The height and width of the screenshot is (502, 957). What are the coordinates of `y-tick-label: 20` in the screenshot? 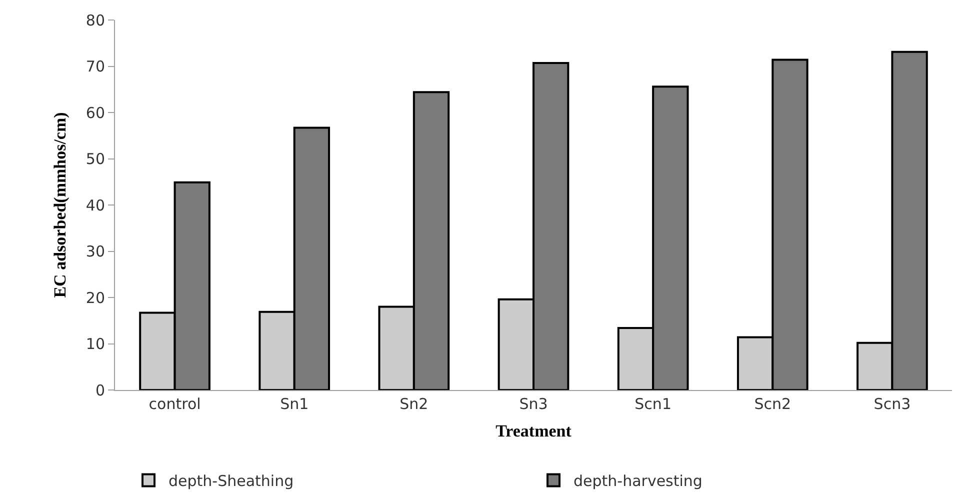 It's located at (95, 297).